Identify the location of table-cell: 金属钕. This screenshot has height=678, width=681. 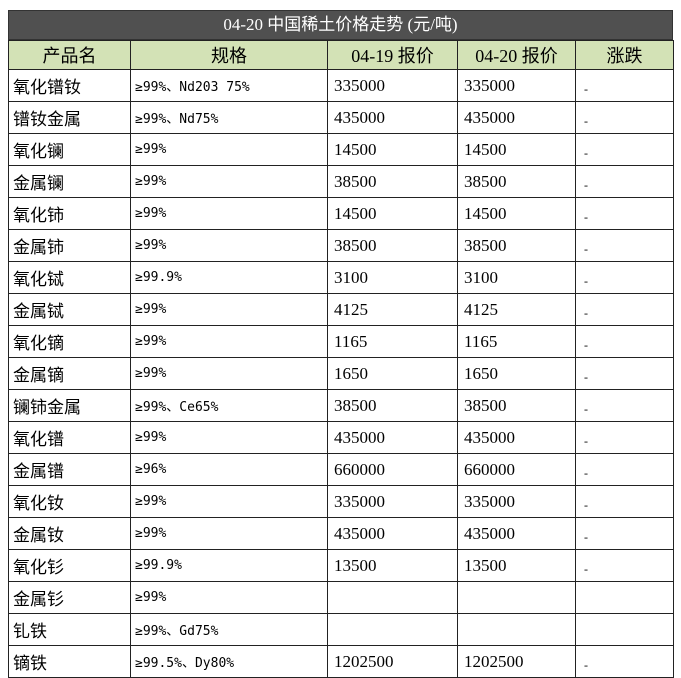
(69, 533).